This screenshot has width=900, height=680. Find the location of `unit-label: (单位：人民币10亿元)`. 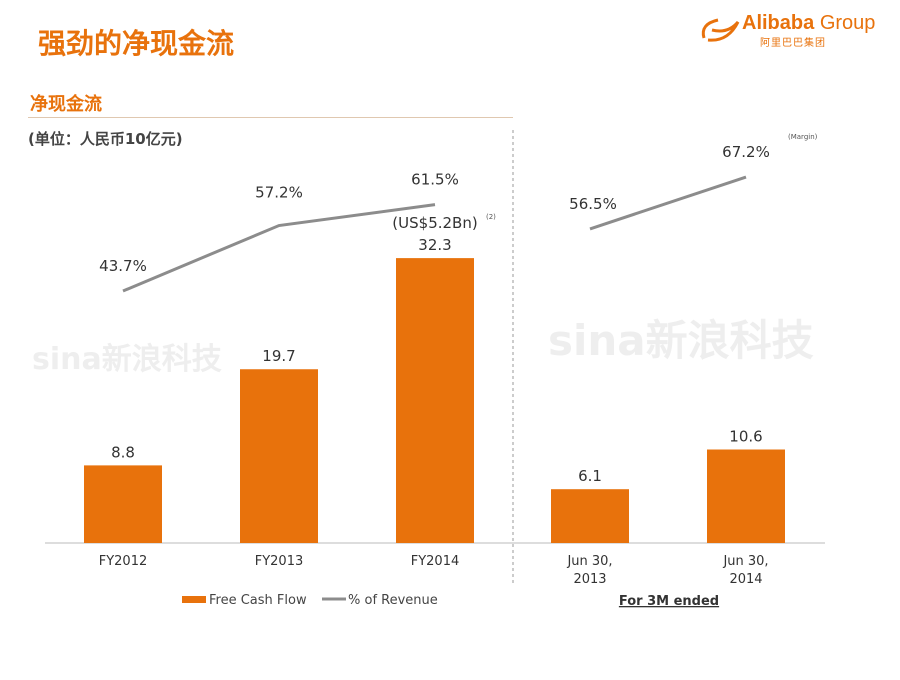

unit-label: (单位：人民币10亿元) is located at coordinates (105, 139).